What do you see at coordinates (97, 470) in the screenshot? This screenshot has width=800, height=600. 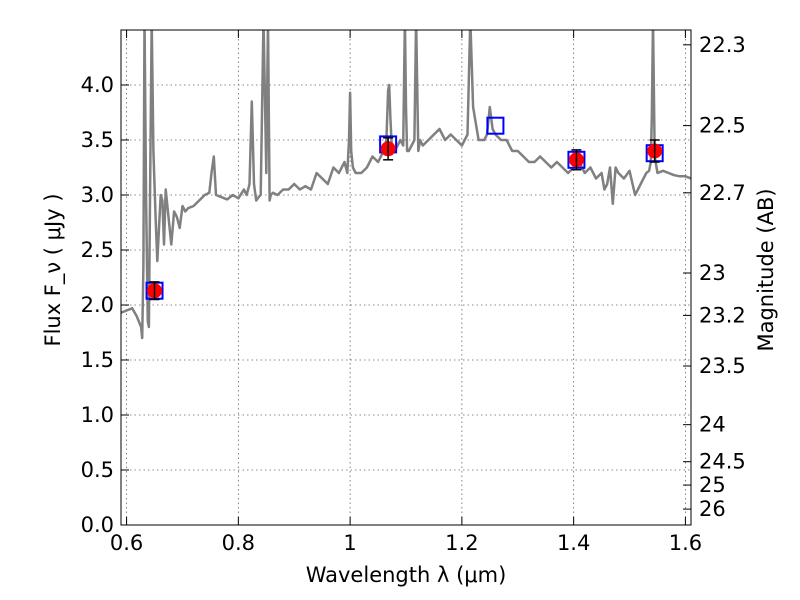 I see `y-tick-label: 0.5` at bounding box center [97, 470].